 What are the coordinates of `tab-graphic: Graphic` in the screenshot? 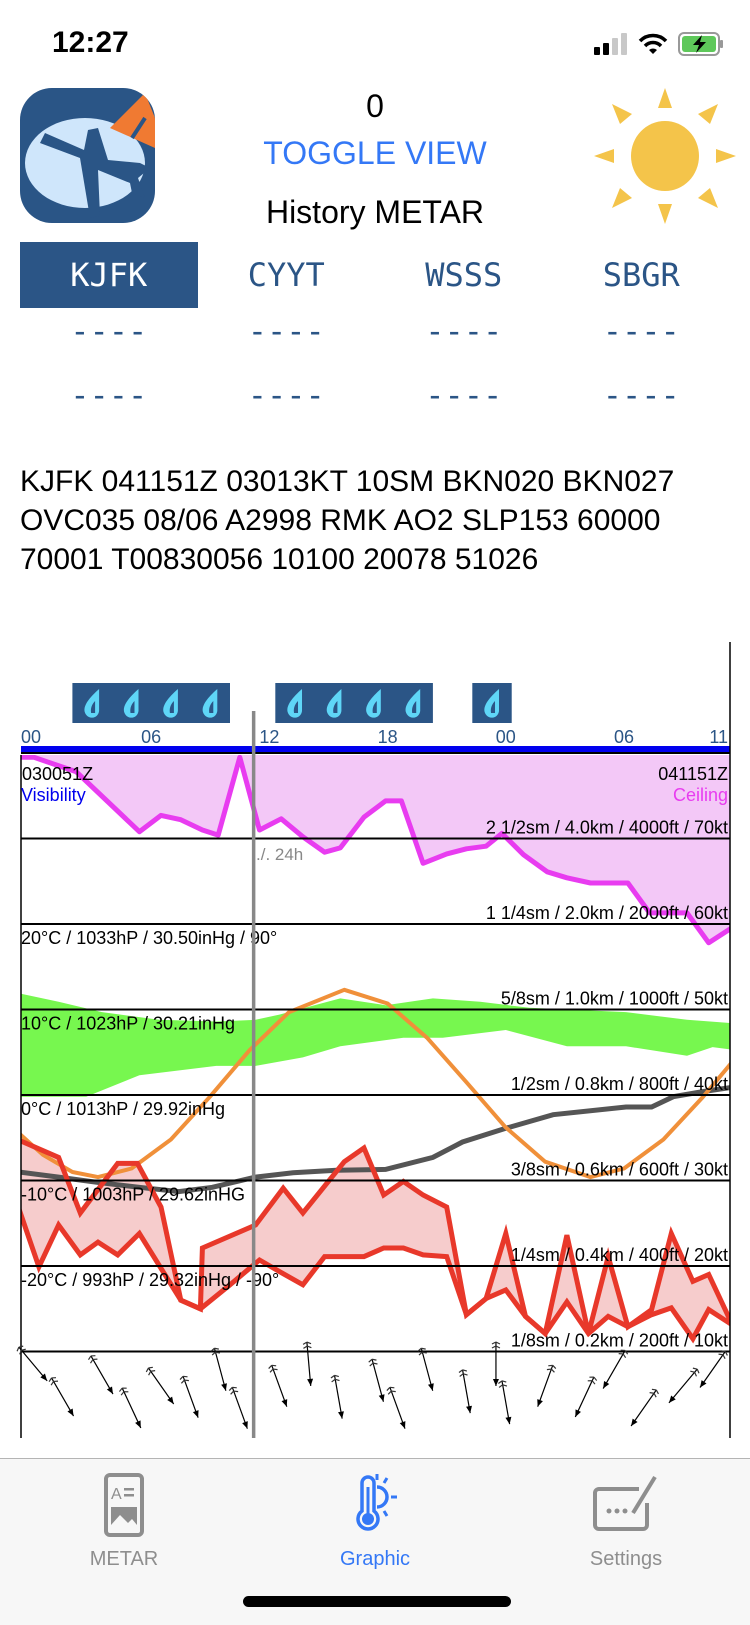 It's located at (375, 1522).